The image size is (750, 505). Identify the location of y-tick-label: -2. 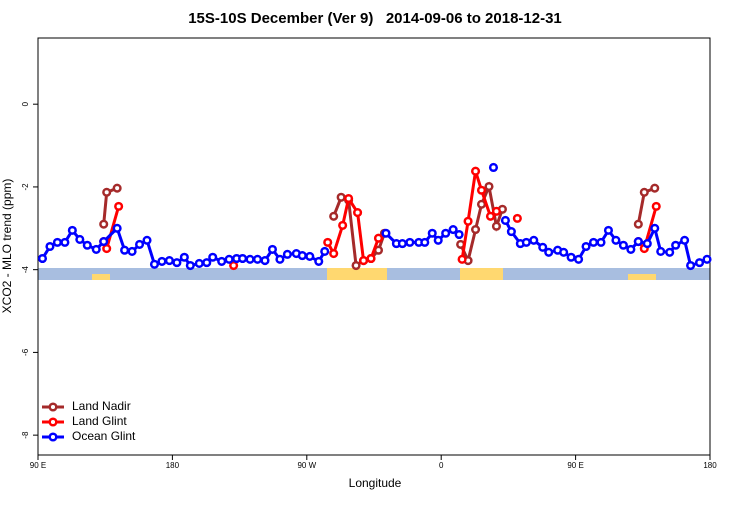
(25, 187).